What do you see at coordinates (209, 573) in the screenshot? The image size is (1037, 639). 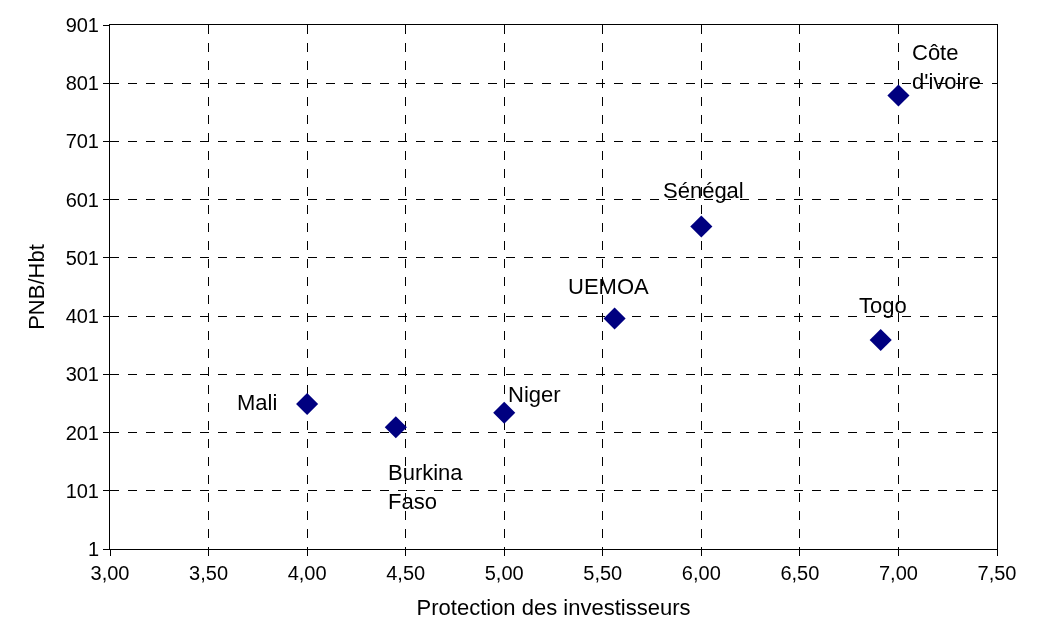 I see `x-tick-label: 3,50` at bounding box center [209, 573].